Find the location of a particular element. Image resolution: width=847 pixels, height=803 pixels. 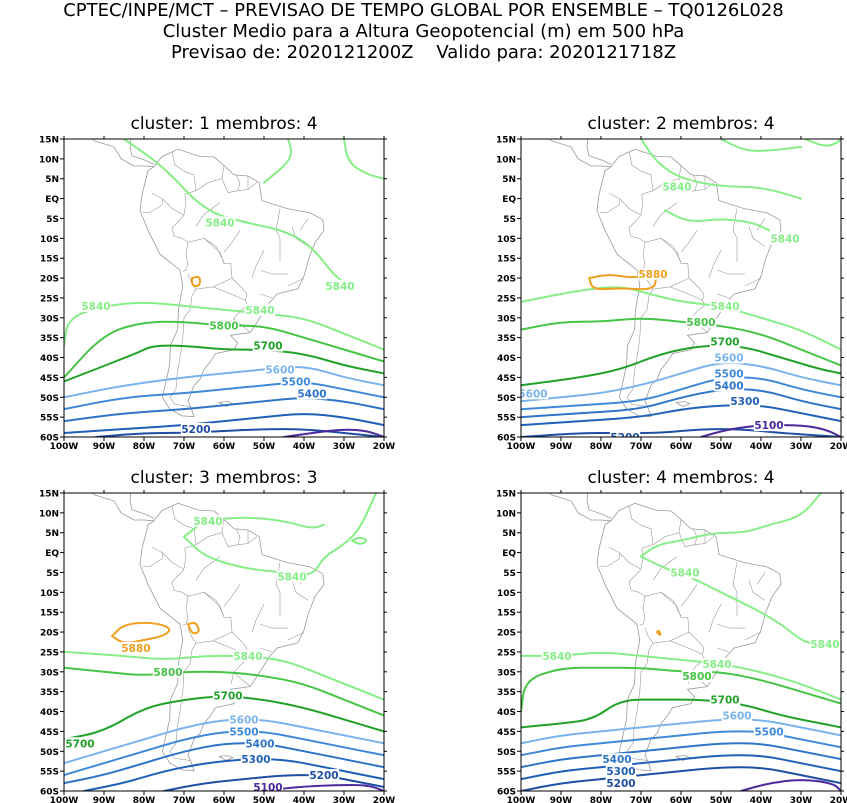

coastline-africa is located at coordinates (414, 514).